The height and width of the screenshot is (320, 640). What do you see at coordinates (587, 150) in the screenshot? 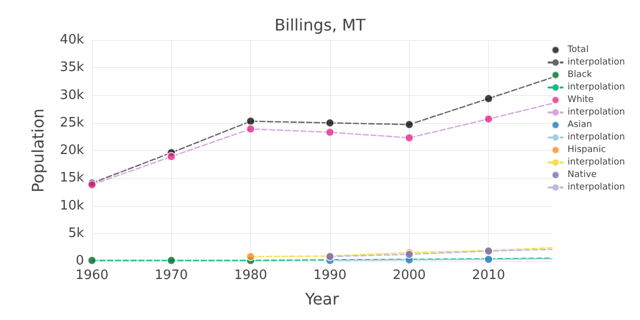
I see `legend-label: Hispanic` at bounding box center [587, 150].